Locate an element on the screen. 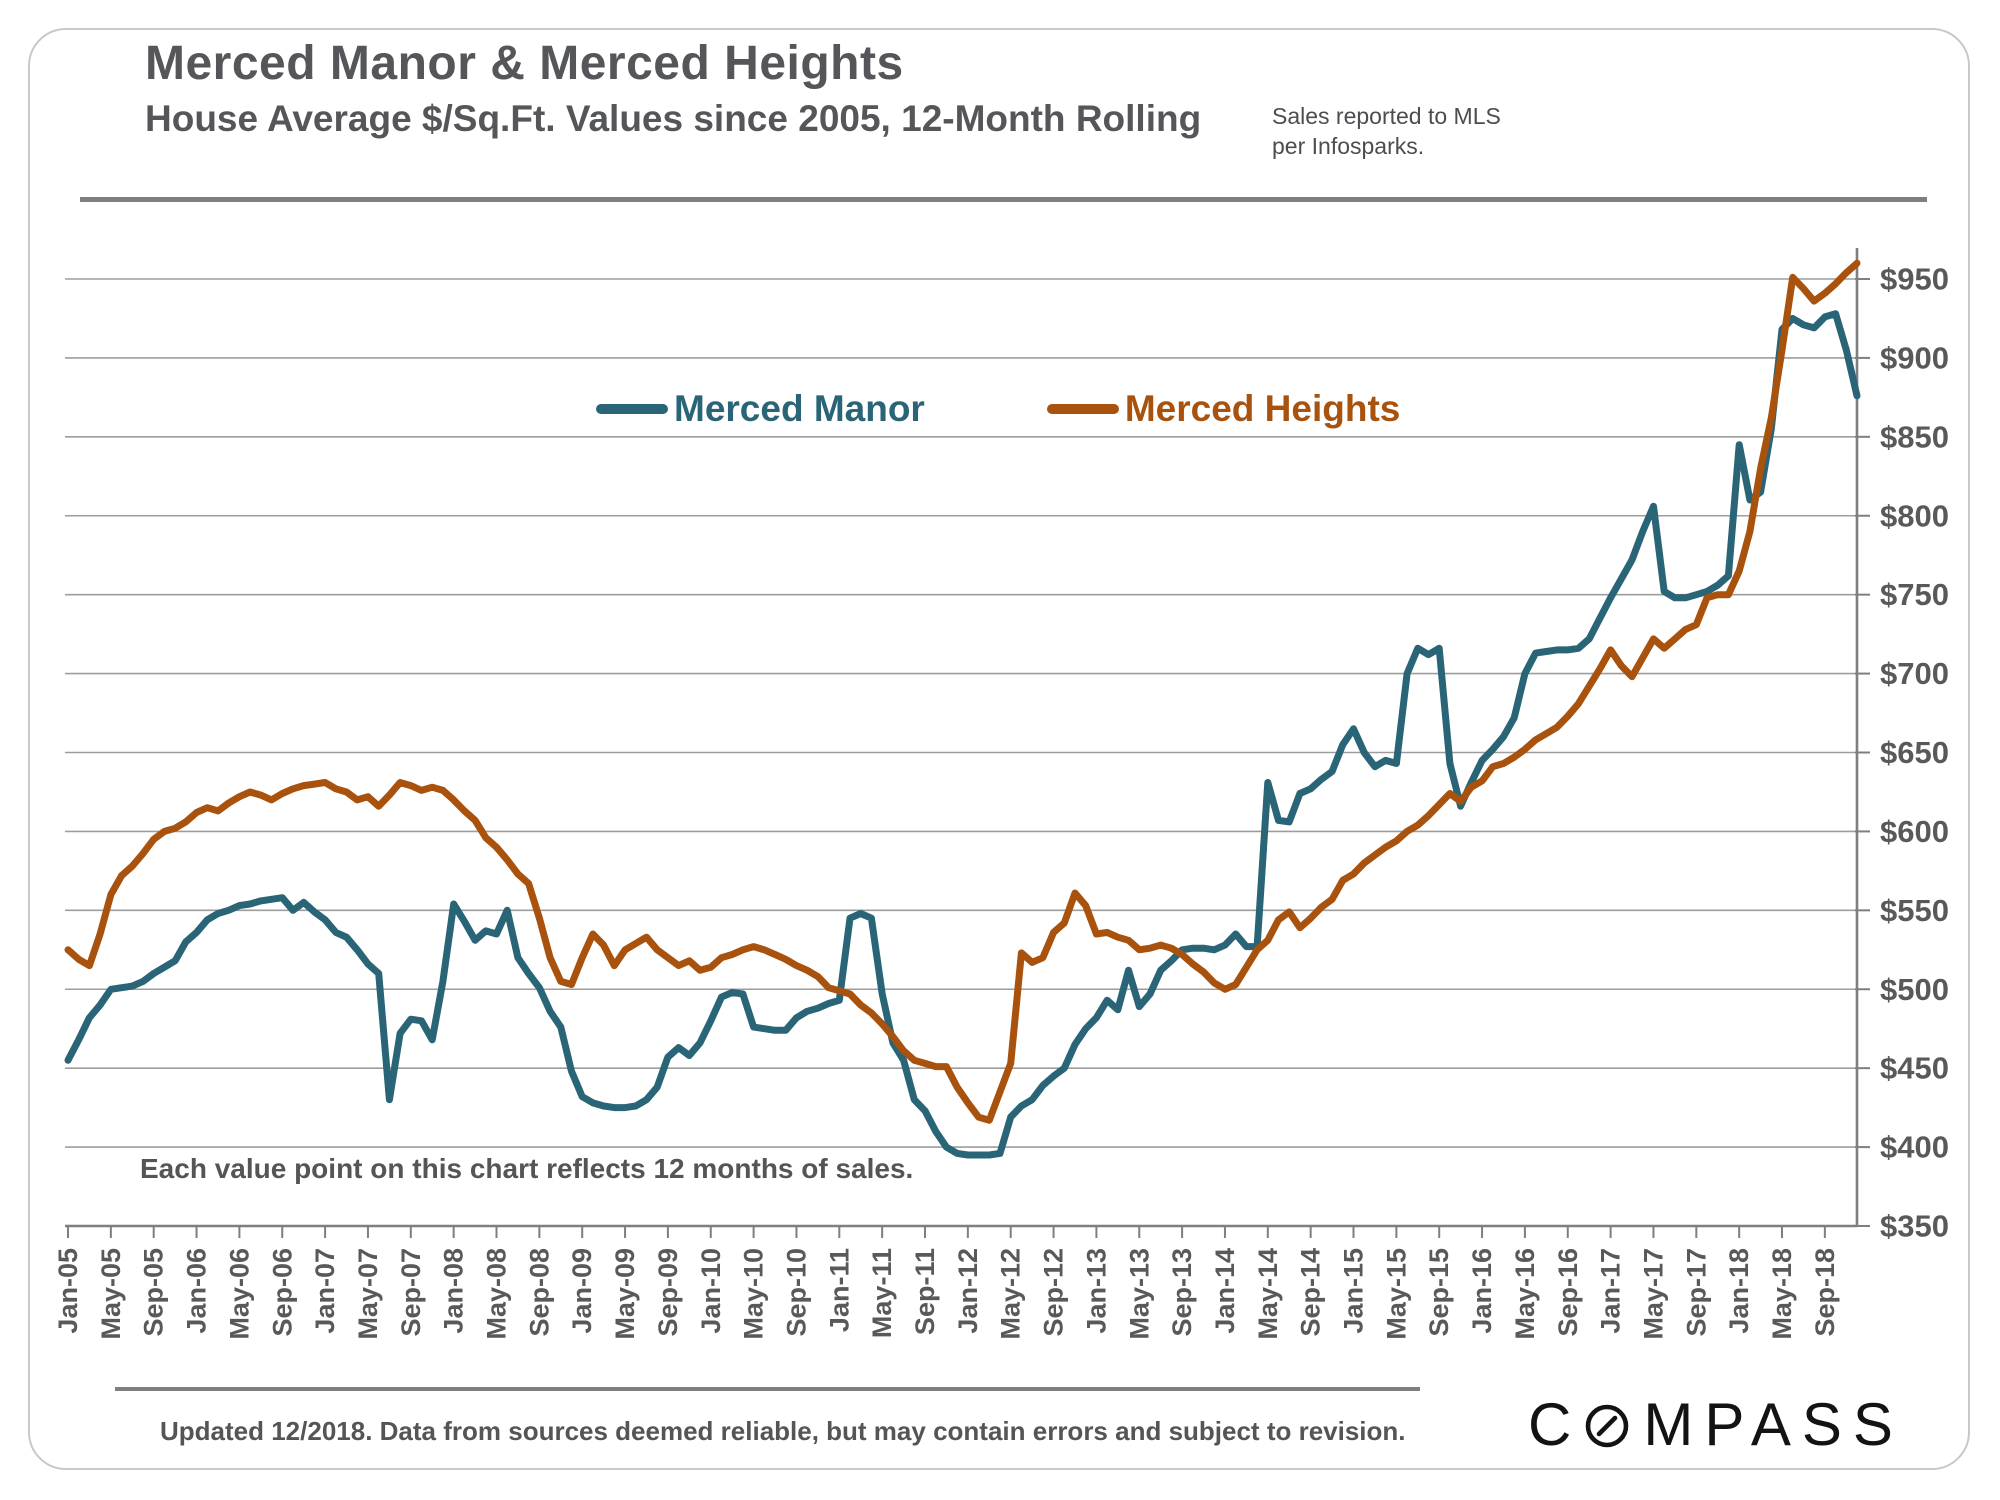  compass-o-icon is located at coordinates (1607, 1425).